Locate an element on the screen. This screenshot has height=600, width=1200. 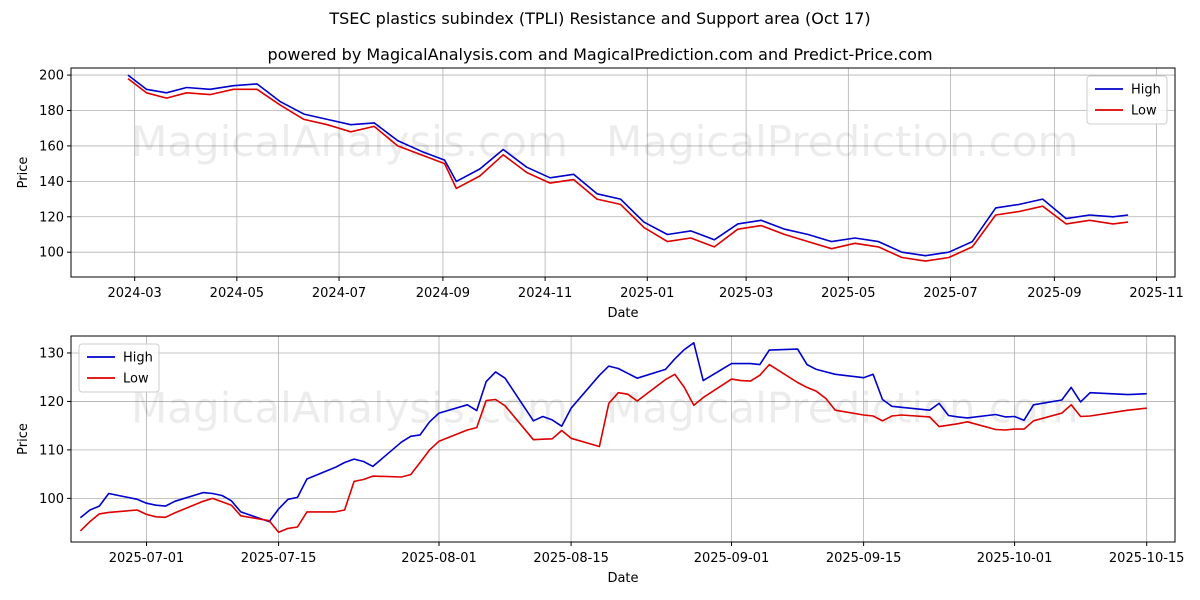
x-tick-label: 2025-07-01 is located at coordinates (147, 558).